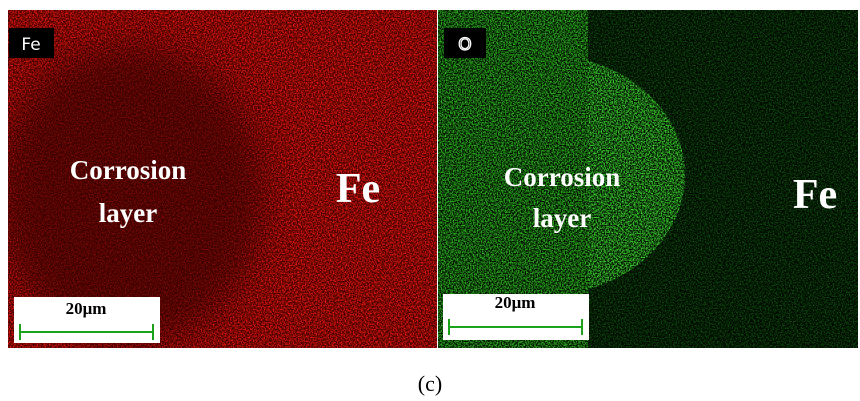 The height and width of the screenshot is (401, 860). I want to click on element-badge: Fe, so click(30, 45).